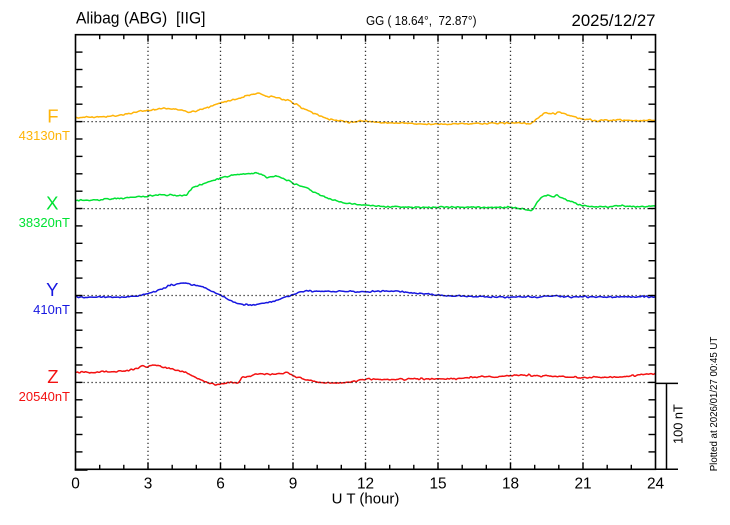 The image size is (730, 525). What do you see at coordinates (75, 484) in the screenshot?
I see `svg-text: 0` at bounding box center [75, 484].